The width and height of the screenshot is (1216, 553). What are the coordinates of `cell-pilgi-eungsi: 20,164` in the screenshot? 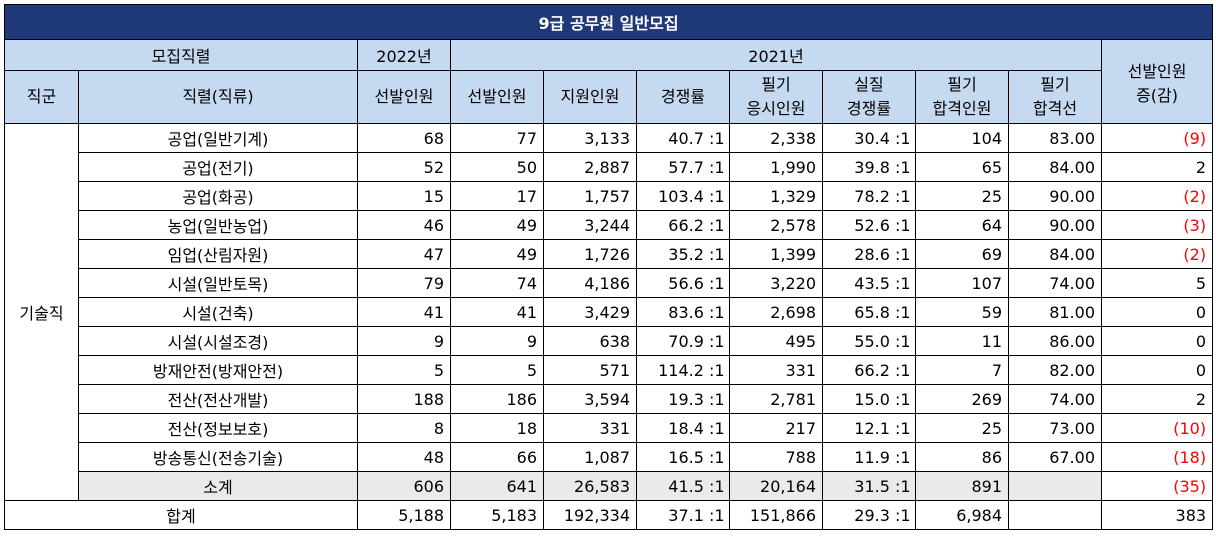 It's located at (776, 486).